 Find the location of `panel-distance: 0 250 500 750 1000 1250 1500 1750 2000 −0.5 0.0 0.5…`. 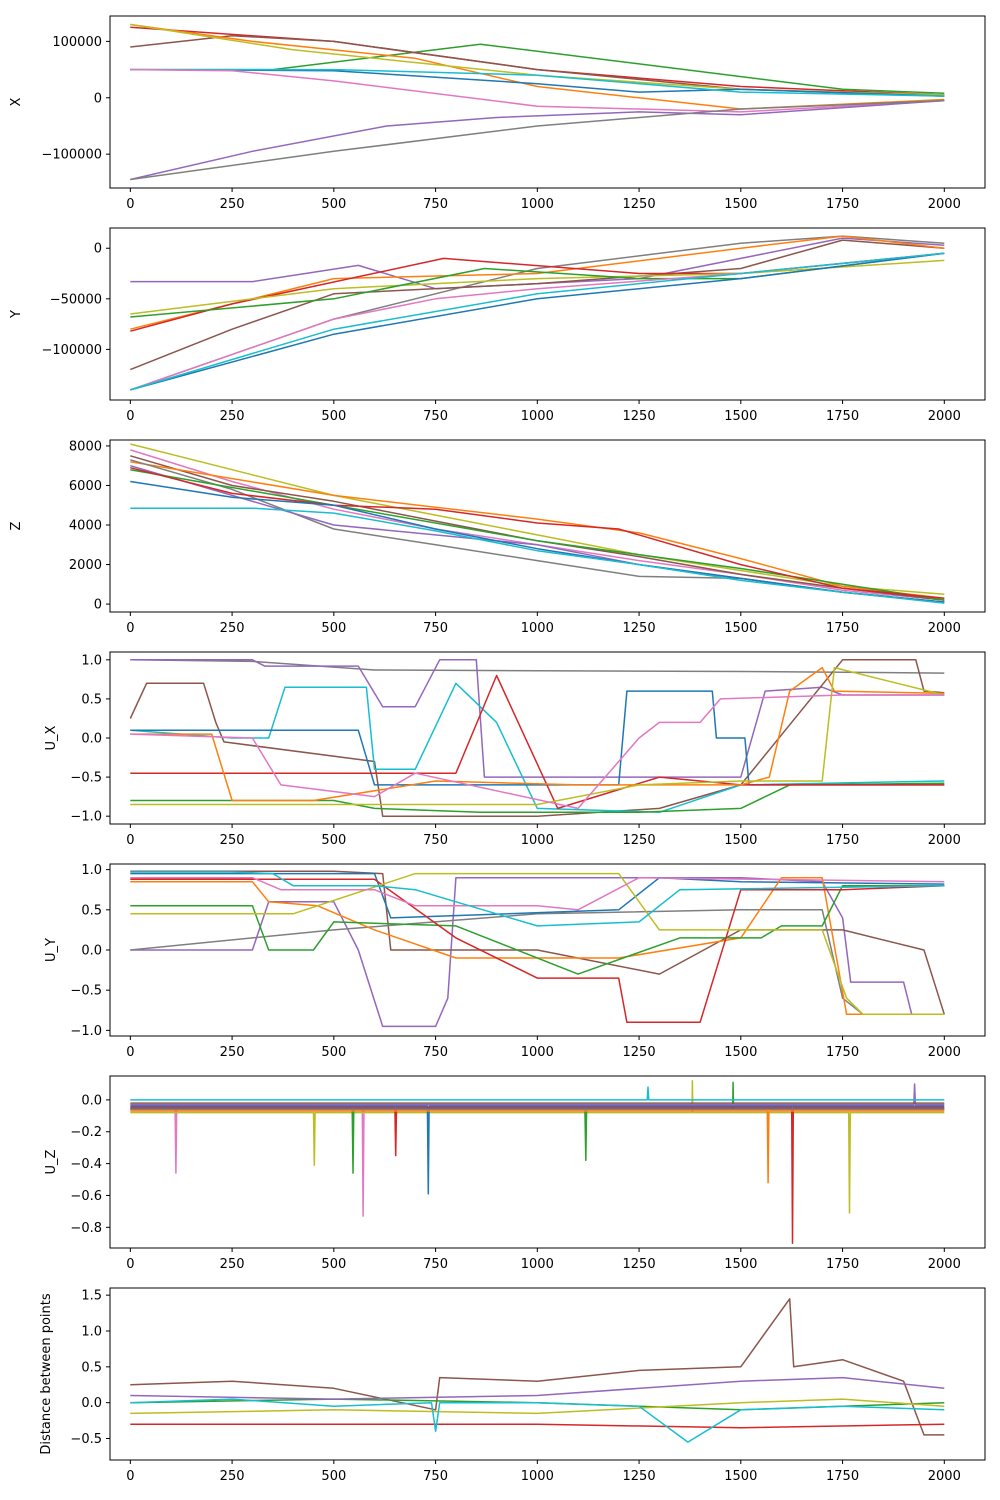

panel-distance: 0 250 500 750 1000 1250 1500 1750 2000 −0.5 0.0 0.5… is located at coordinates (512, 1385).